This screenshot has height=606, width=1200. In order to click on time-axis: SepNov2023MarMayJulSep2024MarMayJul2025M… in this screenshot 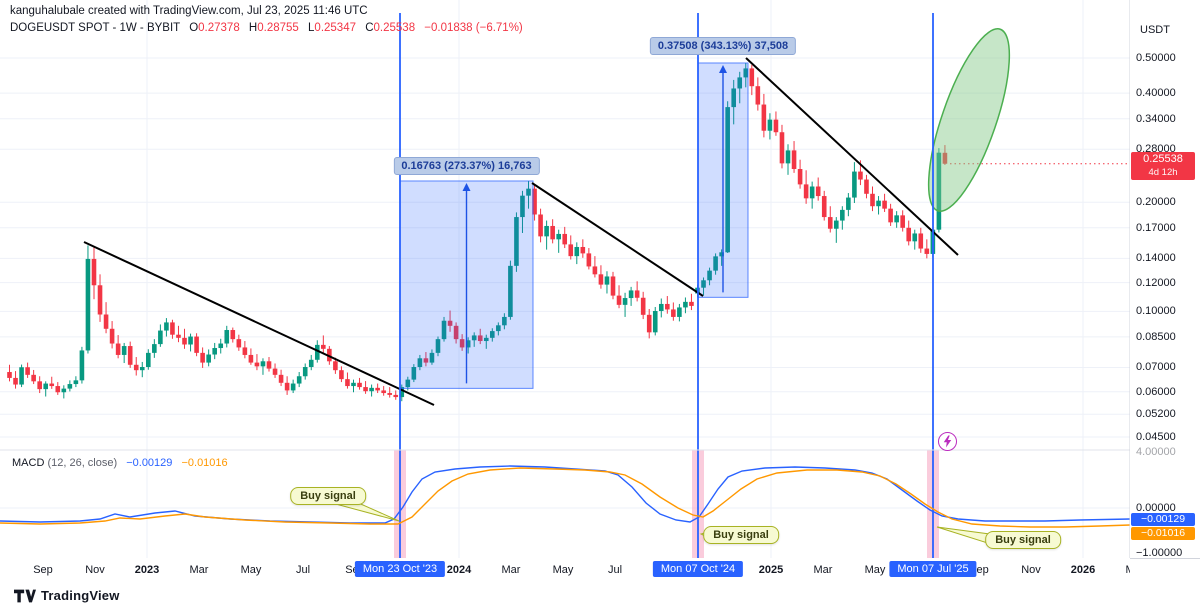, I will do `click(565, 571)`.